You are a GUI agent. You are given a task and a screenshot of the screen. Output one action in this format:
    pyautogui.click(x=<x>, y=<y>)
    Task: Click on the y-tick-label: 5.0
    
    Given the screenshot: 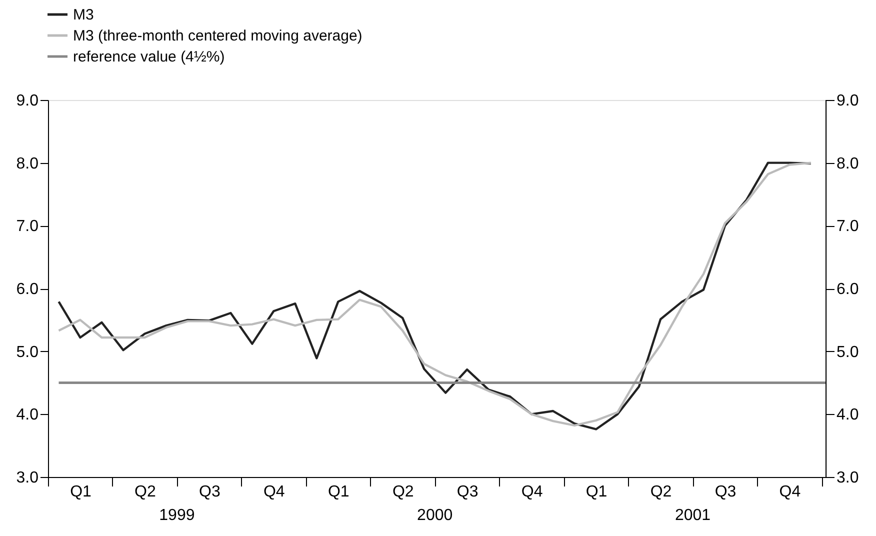 What is the action you would take?
    pyautogui.click(x=27, y=352)
    